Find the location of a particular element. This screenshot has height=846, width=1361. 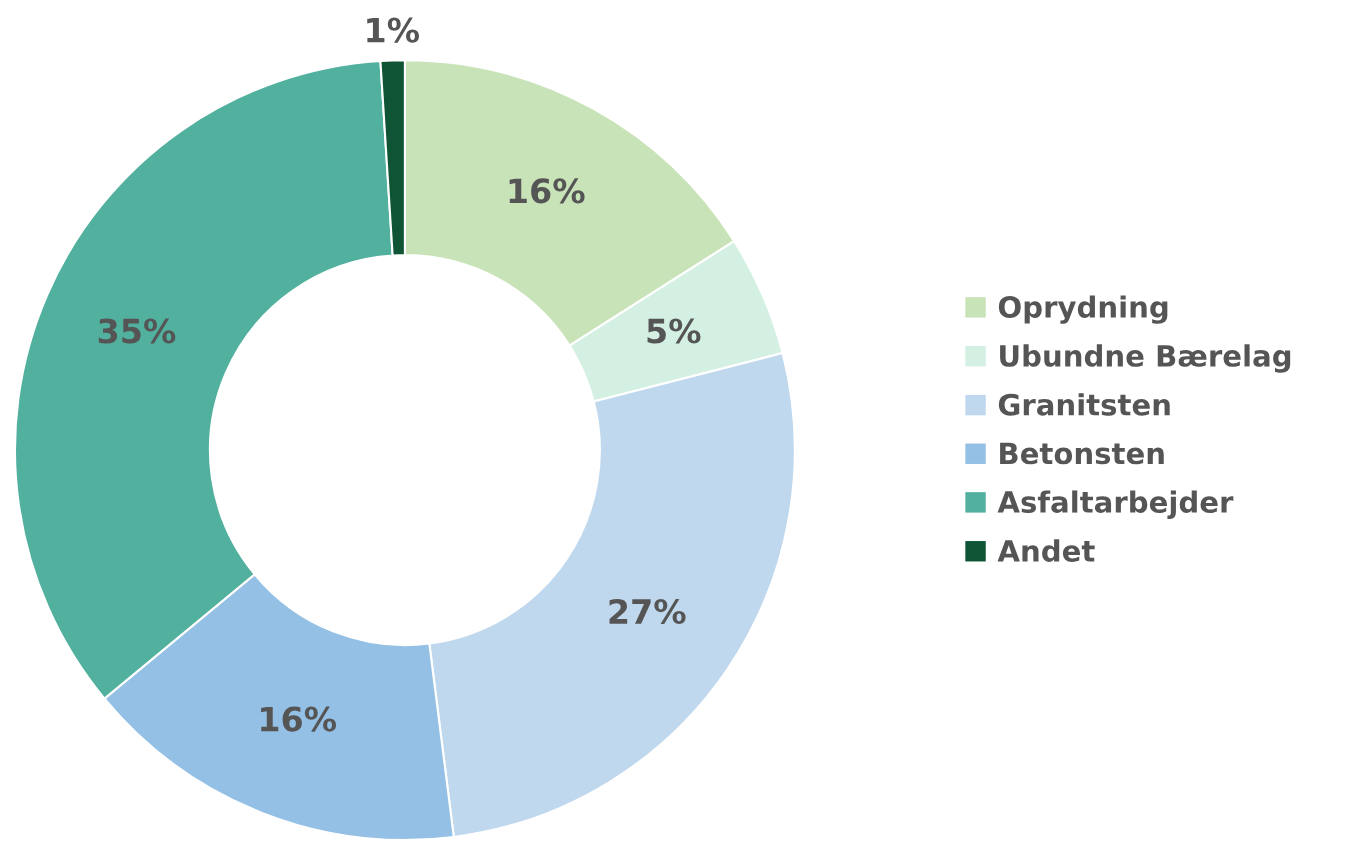

data-label: 1% is located at coordinates (393, 30).